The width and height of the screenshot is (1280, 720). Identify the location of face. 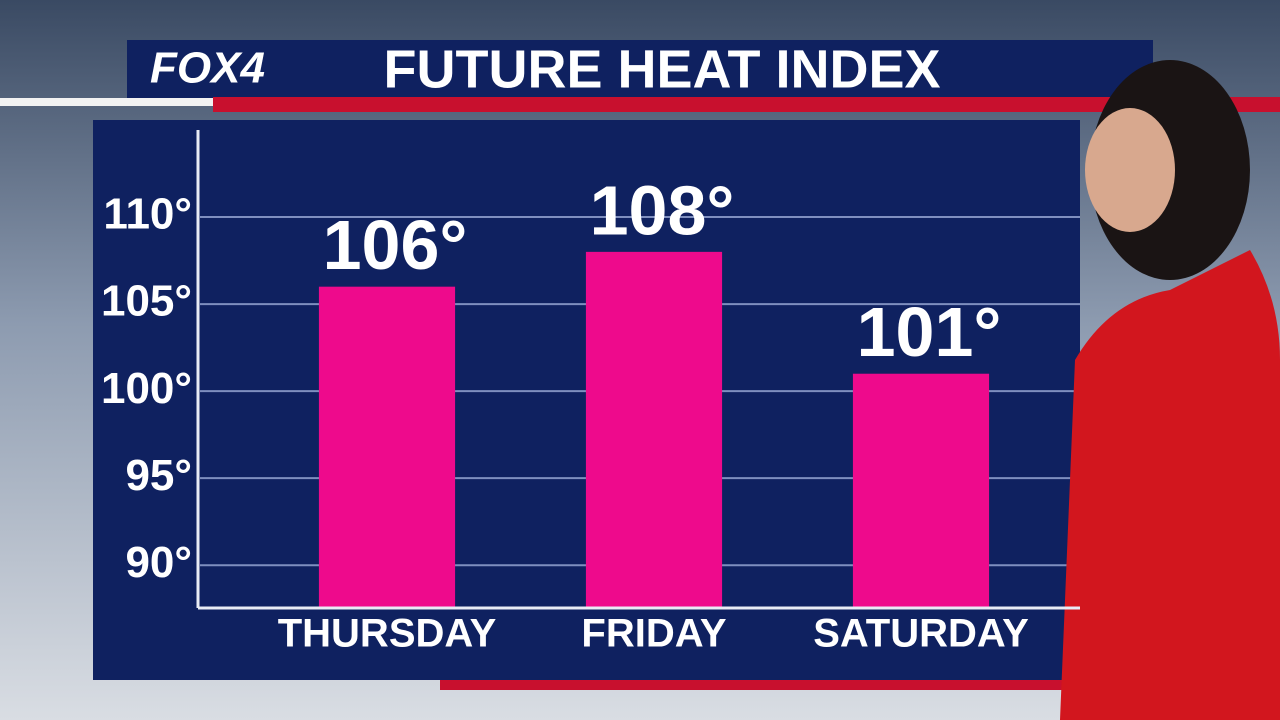
(1130, 170).